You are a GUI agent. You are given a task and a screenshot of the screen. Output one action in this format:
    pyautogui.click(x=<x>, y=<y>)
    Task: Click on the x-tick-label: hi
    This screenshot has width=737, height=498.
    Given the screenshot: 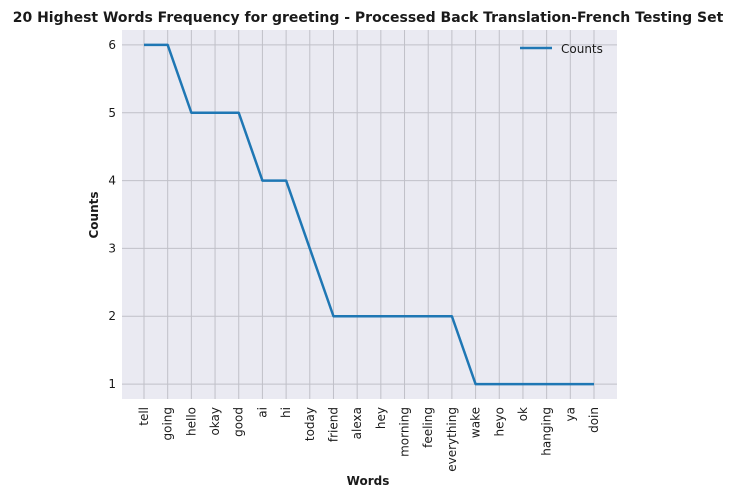 What is the action you would take?
    pyautogui.click(x=286, y=412)
    